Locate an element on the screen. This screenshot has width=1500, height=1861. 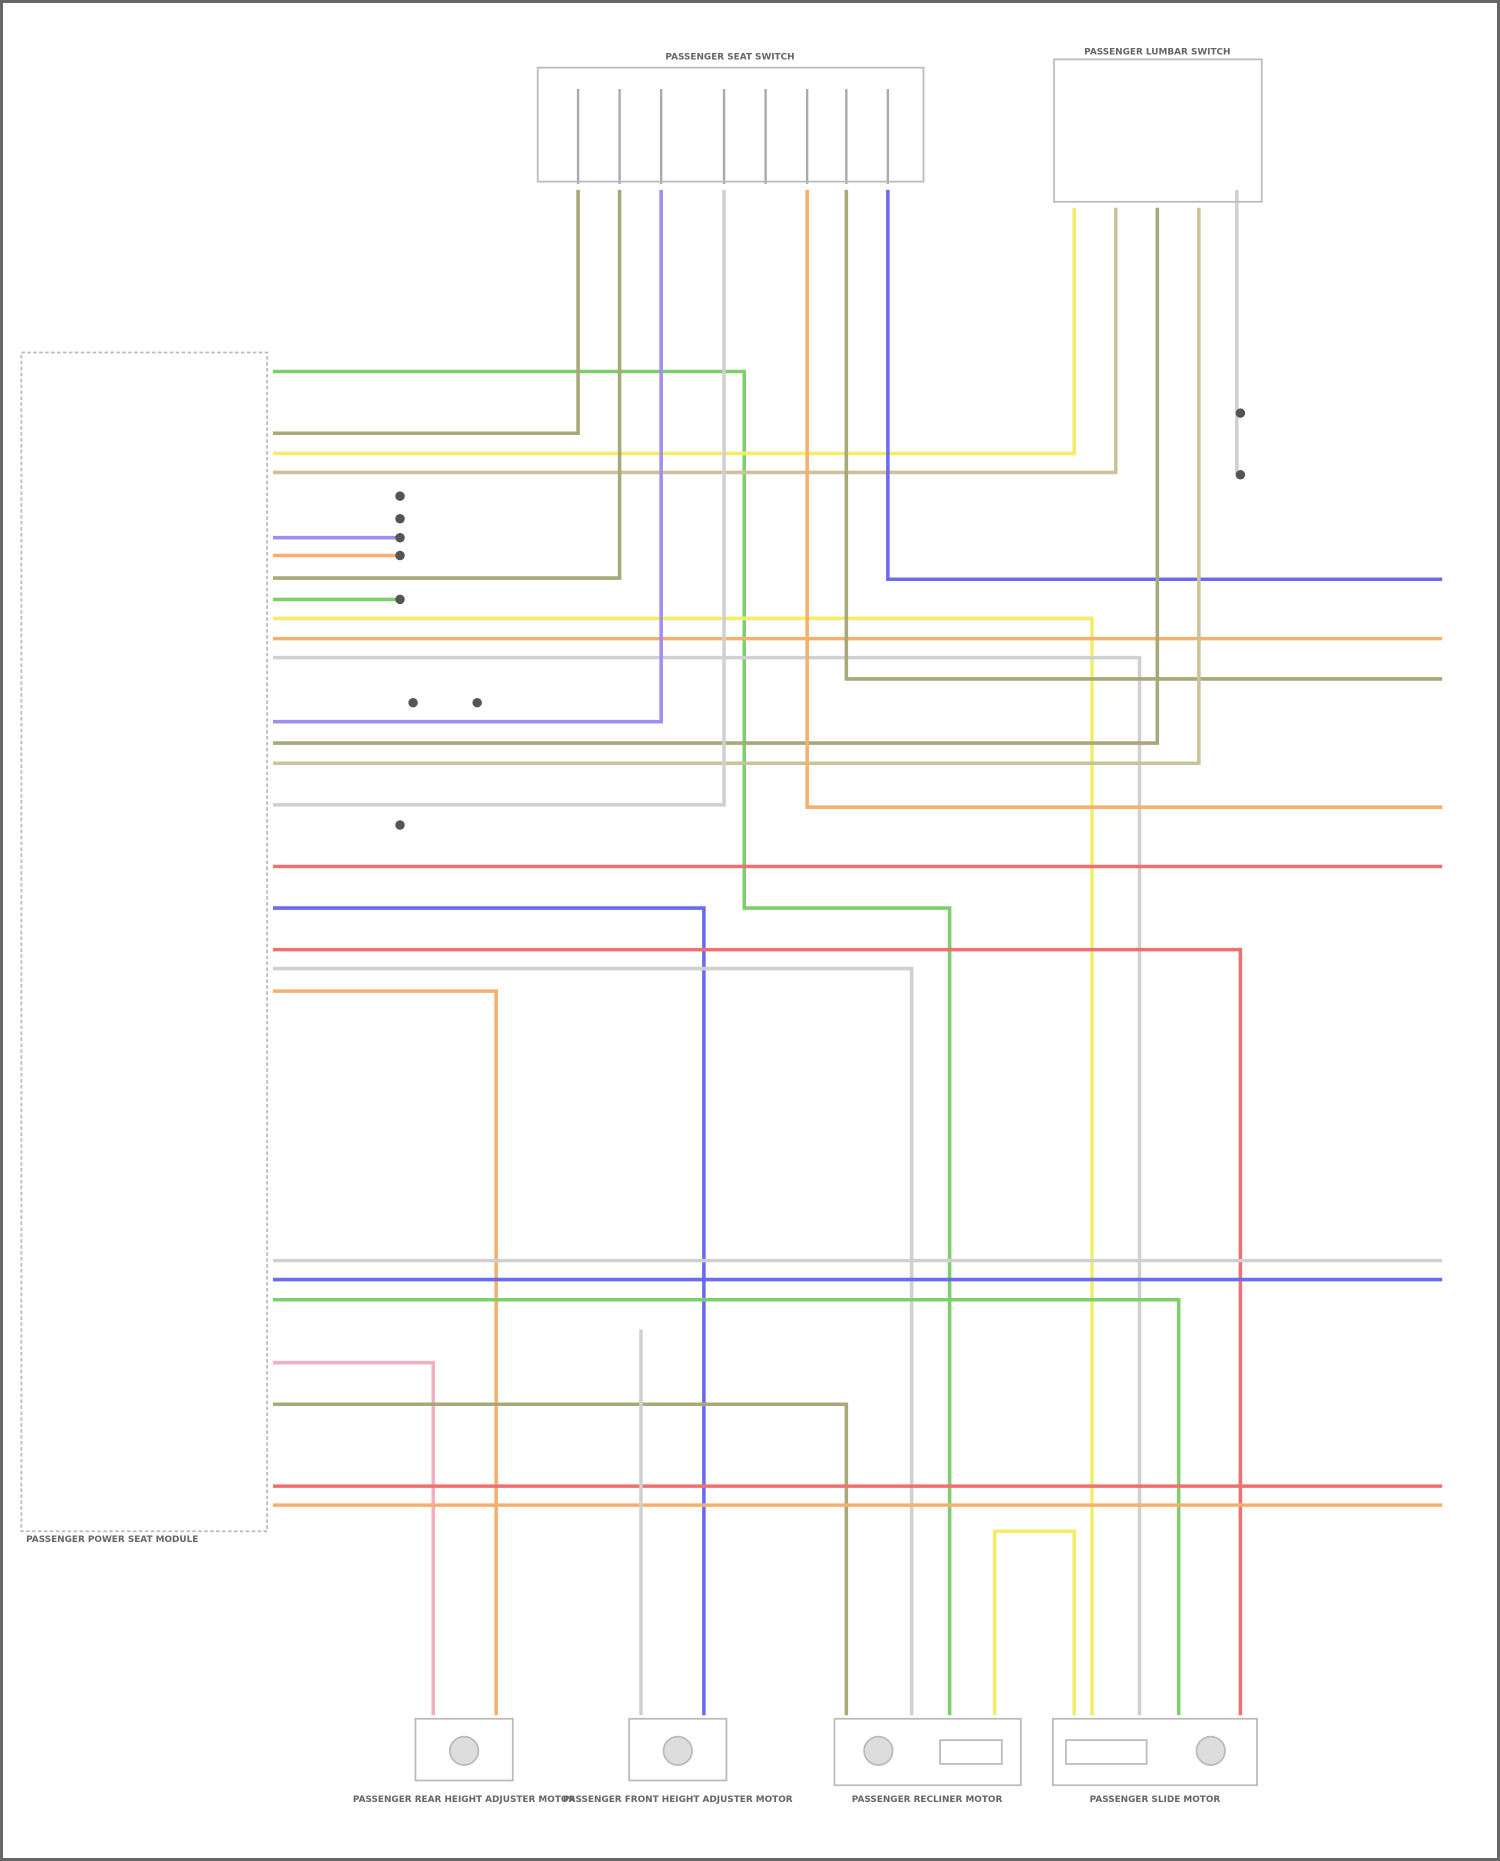
module-title: PASSENGER POWER SEAT MODULE is located at coordinates (112, 1540).